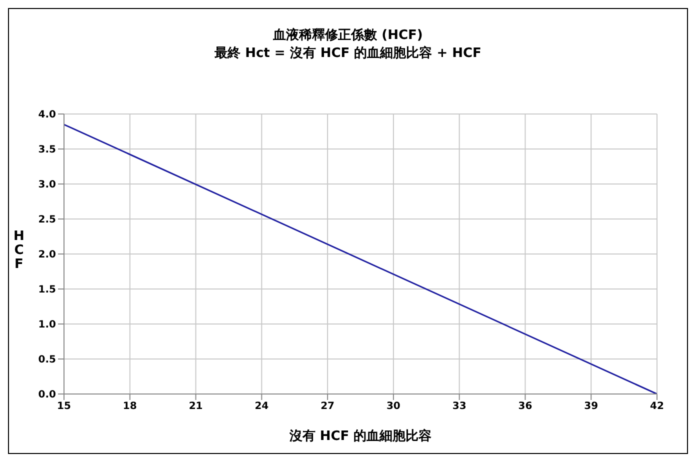 Image resolution: width=696 pixels, height=462 pixels. Describe the element at coordinates (47, 395) in the screenshot. I see `y-tick-label: 0.0` at that location.